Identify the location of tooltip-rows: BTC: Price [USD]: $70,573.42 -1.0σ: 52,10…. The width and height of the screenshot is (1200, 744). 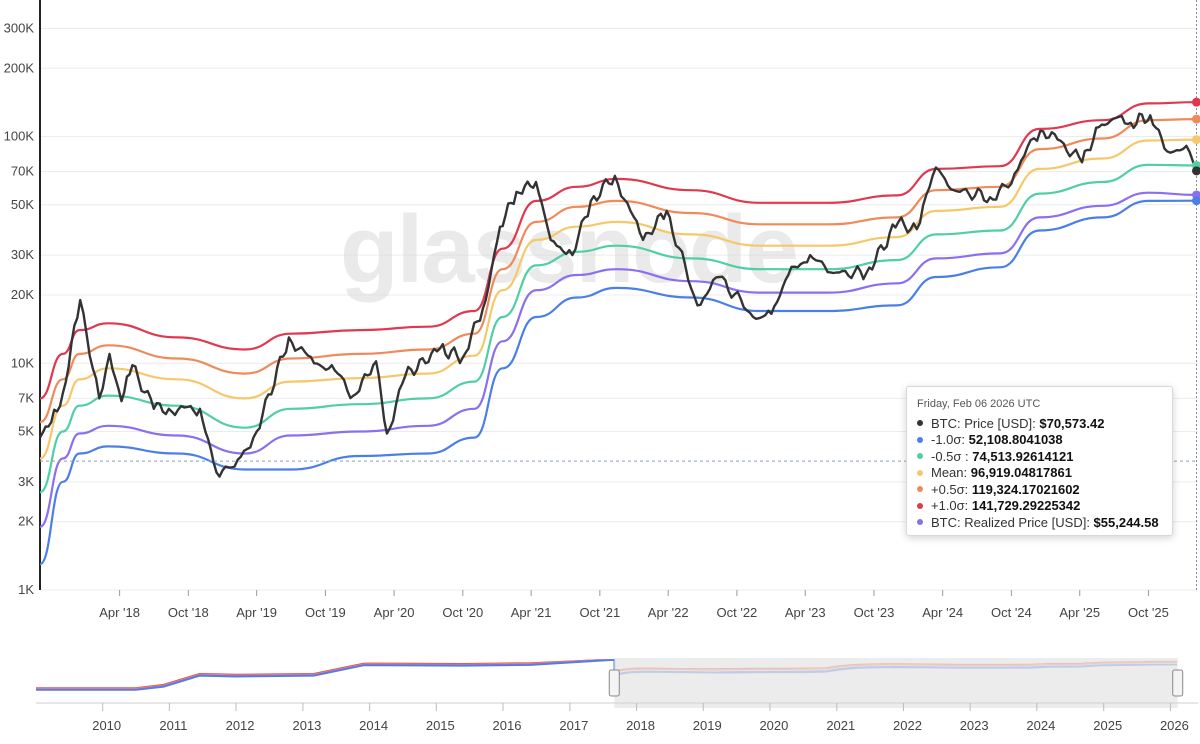
(1039, 474).